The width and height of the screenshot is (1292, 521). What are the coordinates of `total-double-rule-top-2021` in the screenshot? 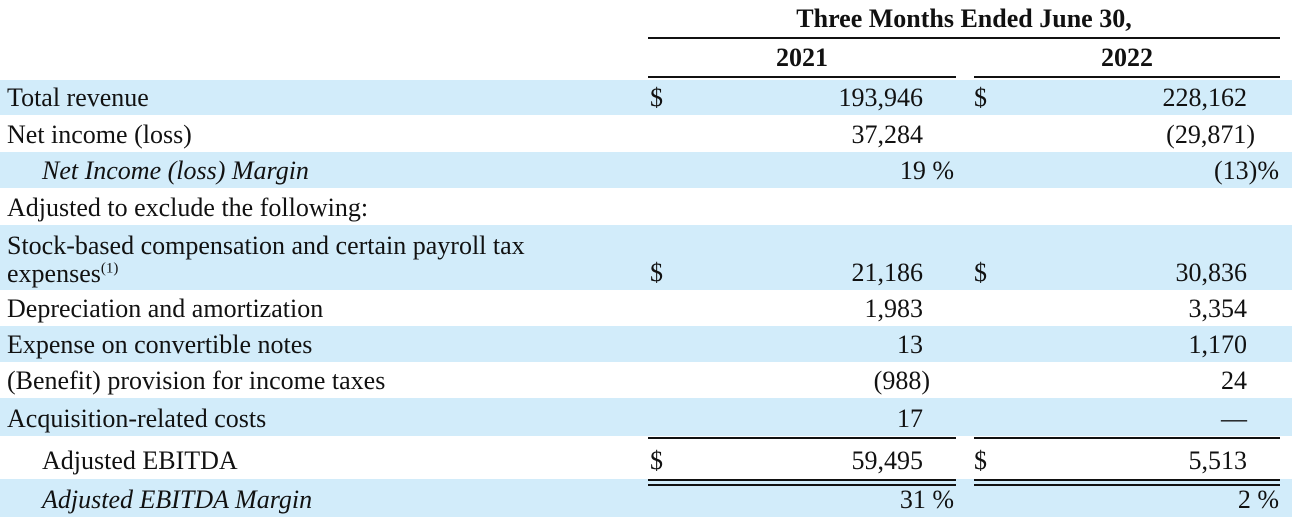 It's located at (802, 480).